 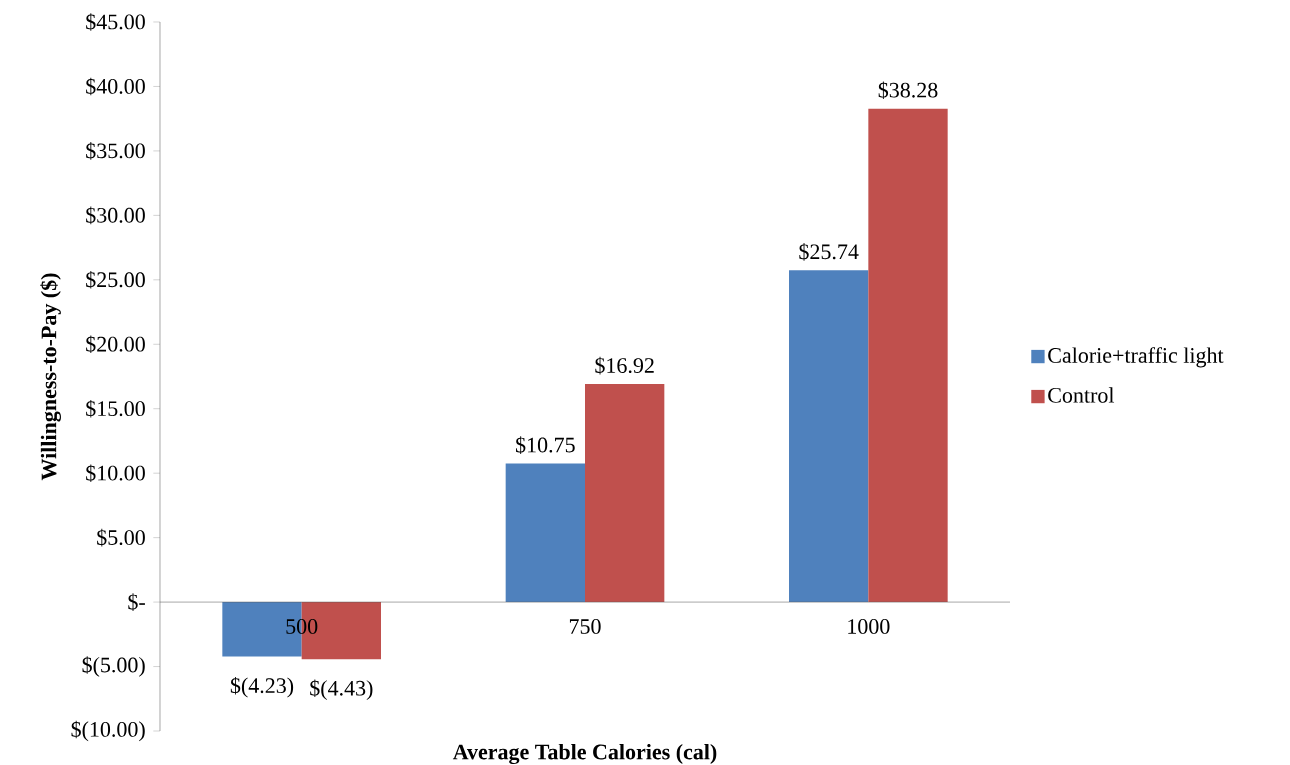 I want to click on data-label: $38.28, so click(x=908, y=90).